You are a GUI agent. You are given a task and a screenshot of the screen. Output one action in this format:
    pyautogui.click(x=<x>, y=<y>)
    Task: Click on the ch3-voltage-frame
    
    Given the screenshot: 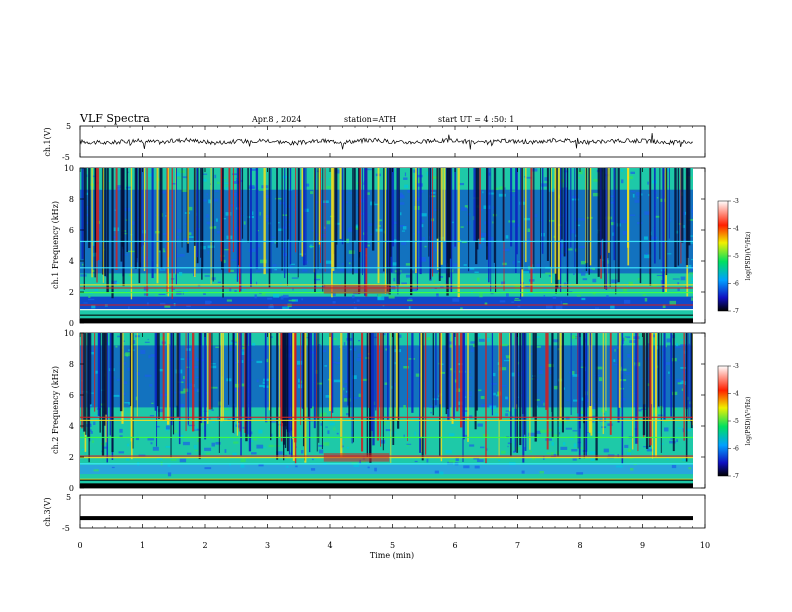 What is the action you would take?
    pyautogui.click(x=392, y=511)
    